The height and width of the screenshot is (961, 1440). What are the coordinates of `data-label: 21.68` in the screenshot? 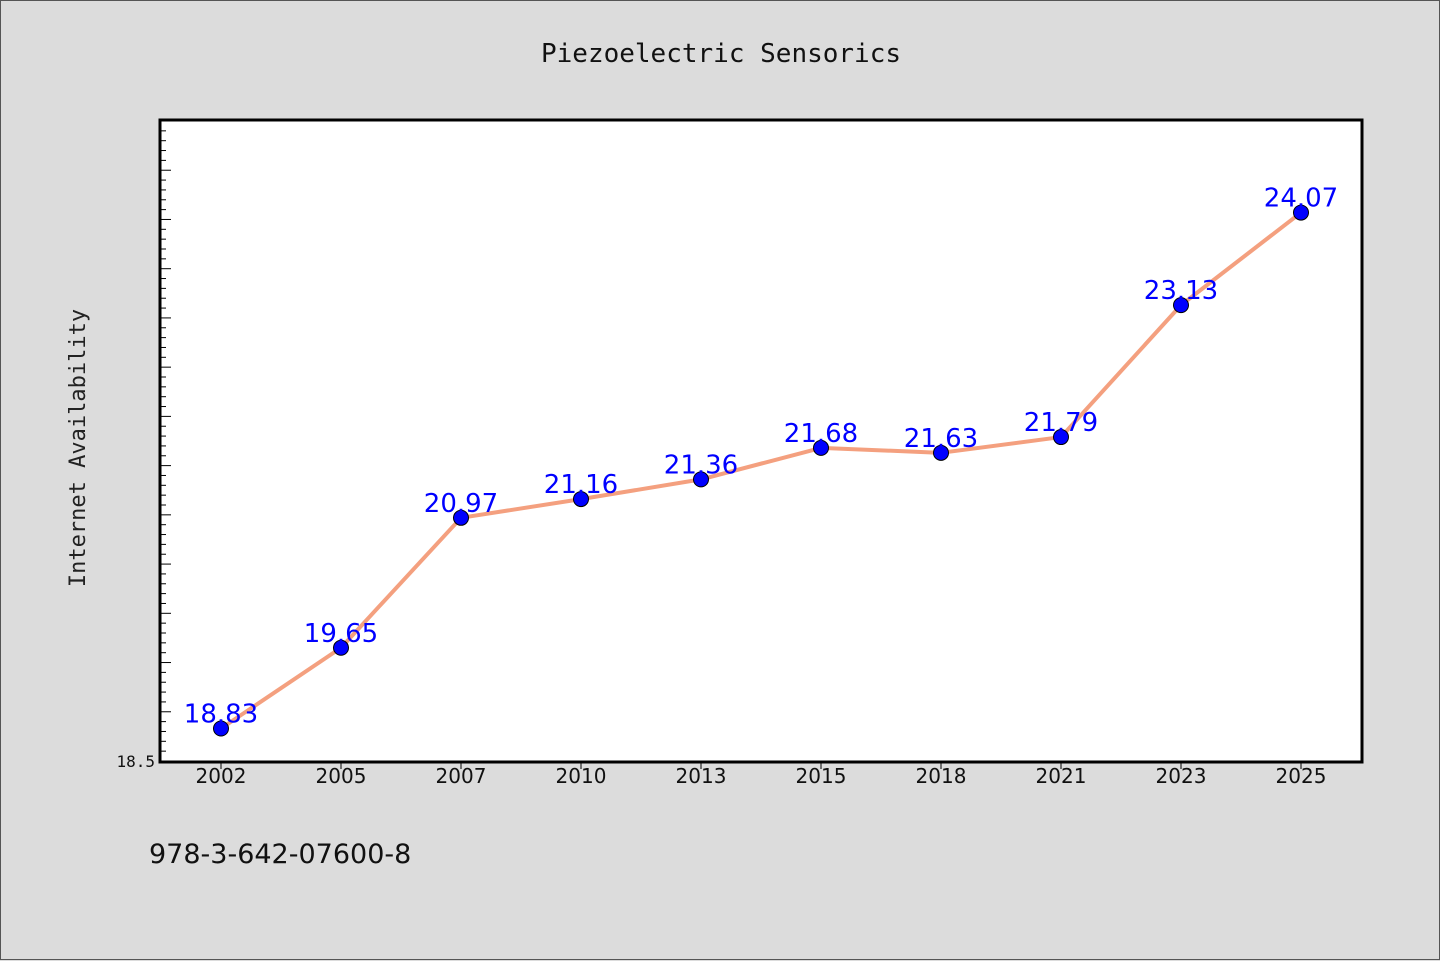 It's located at (821, 434).